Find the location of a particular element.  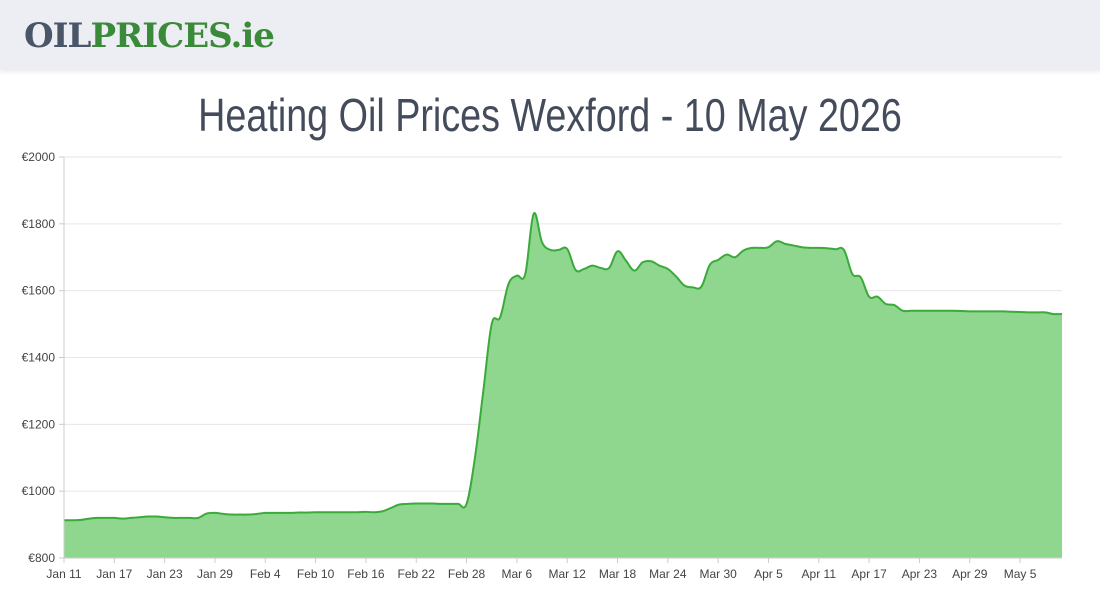

x-tick-label: Mar 24 is located at coordinates (668, 574).